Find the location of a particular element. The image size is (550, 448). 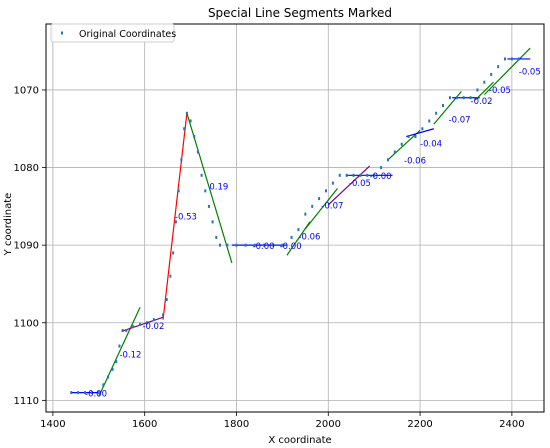

chart-title: Special Line Segments Marked is located at coordinates (300, 13).